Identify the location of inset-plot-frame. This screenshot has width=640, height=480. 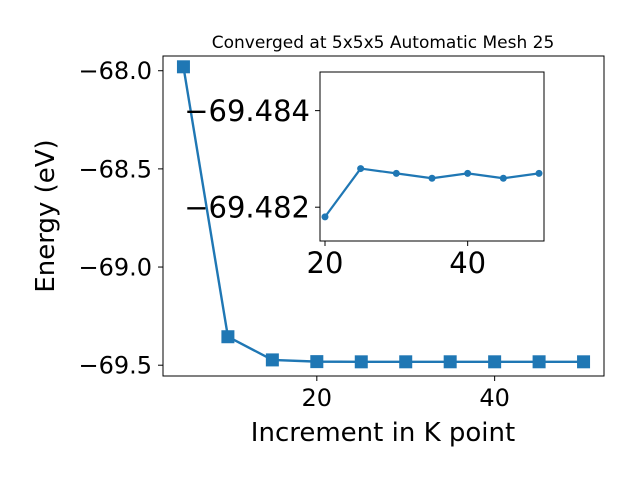
(432, 156).